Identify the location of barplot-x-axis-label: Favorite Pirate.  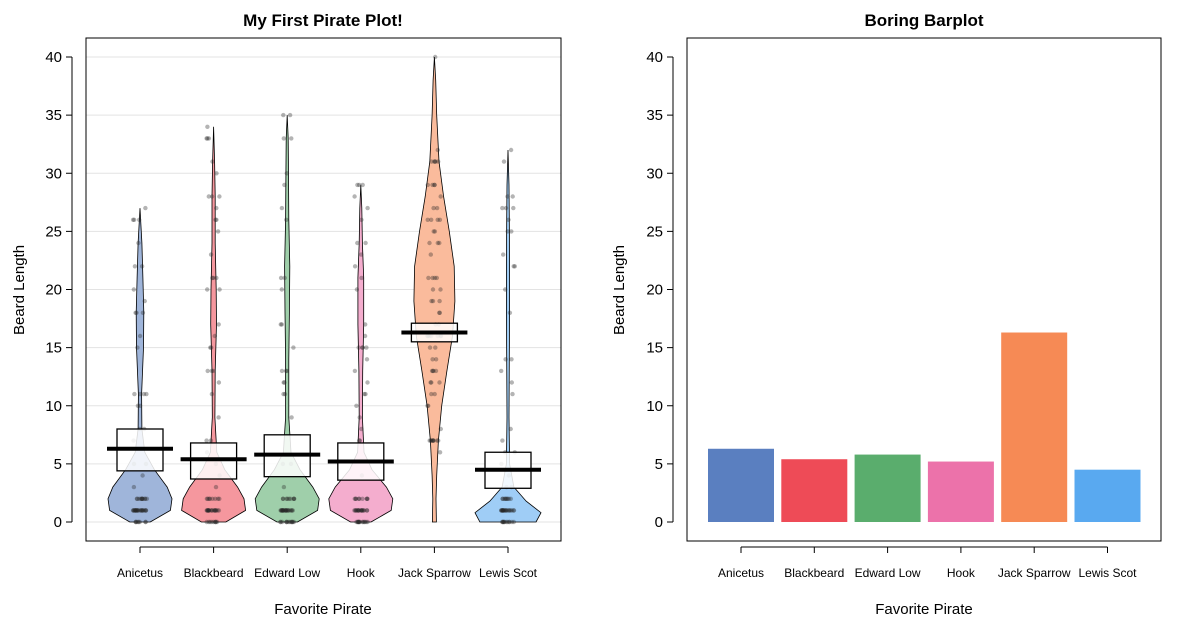
(924, 609).